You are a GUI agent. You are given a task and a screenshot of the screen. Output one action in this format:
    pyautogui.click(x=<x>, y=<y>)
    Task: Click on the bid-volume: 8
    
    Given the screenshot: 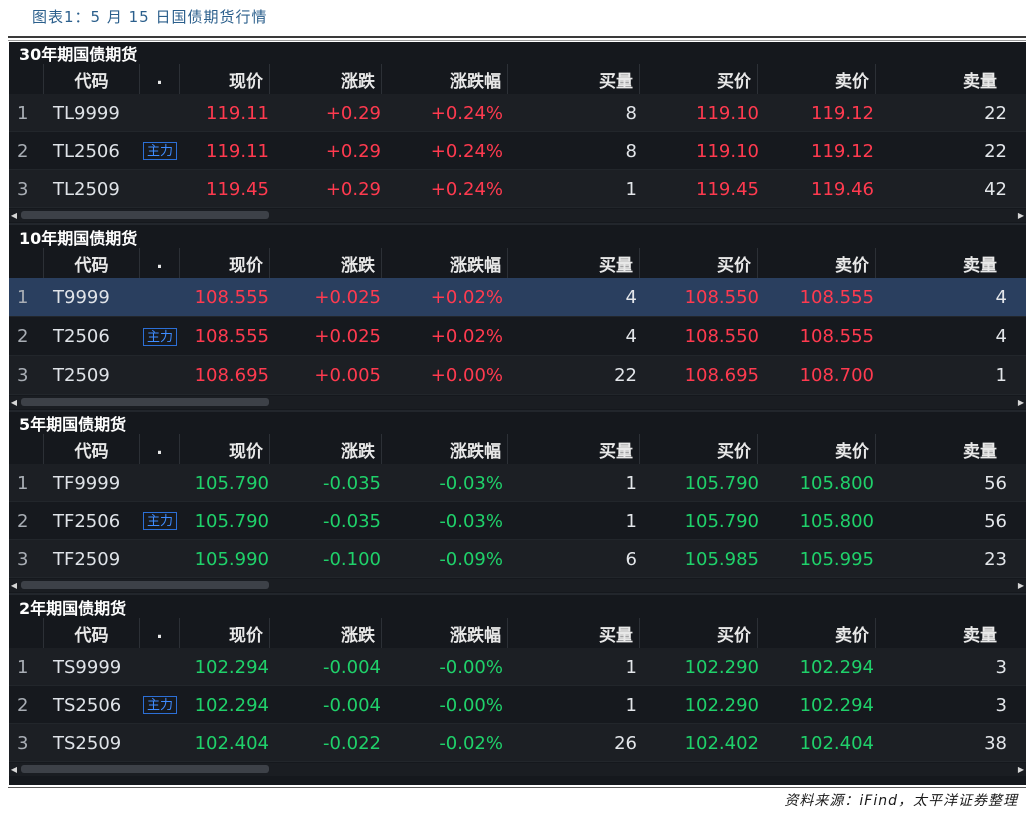 What is the action you would take?
    pyautogui.click(x=631, y=113)
    